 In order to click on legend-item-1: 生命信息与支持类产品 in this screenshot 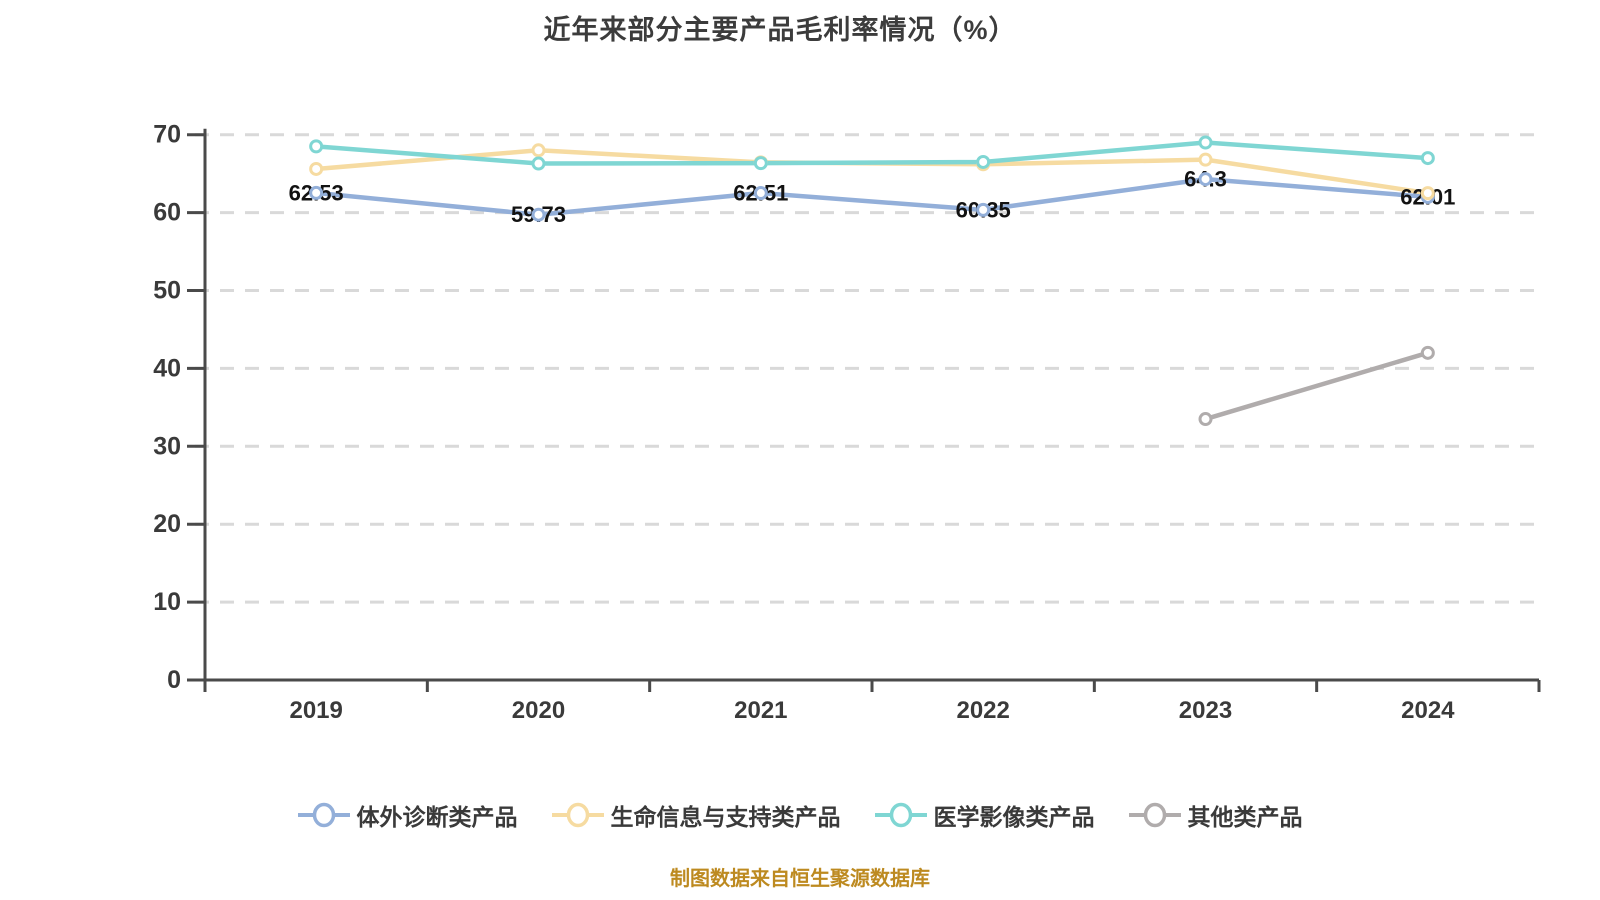, I will do `click(696, 815)`.